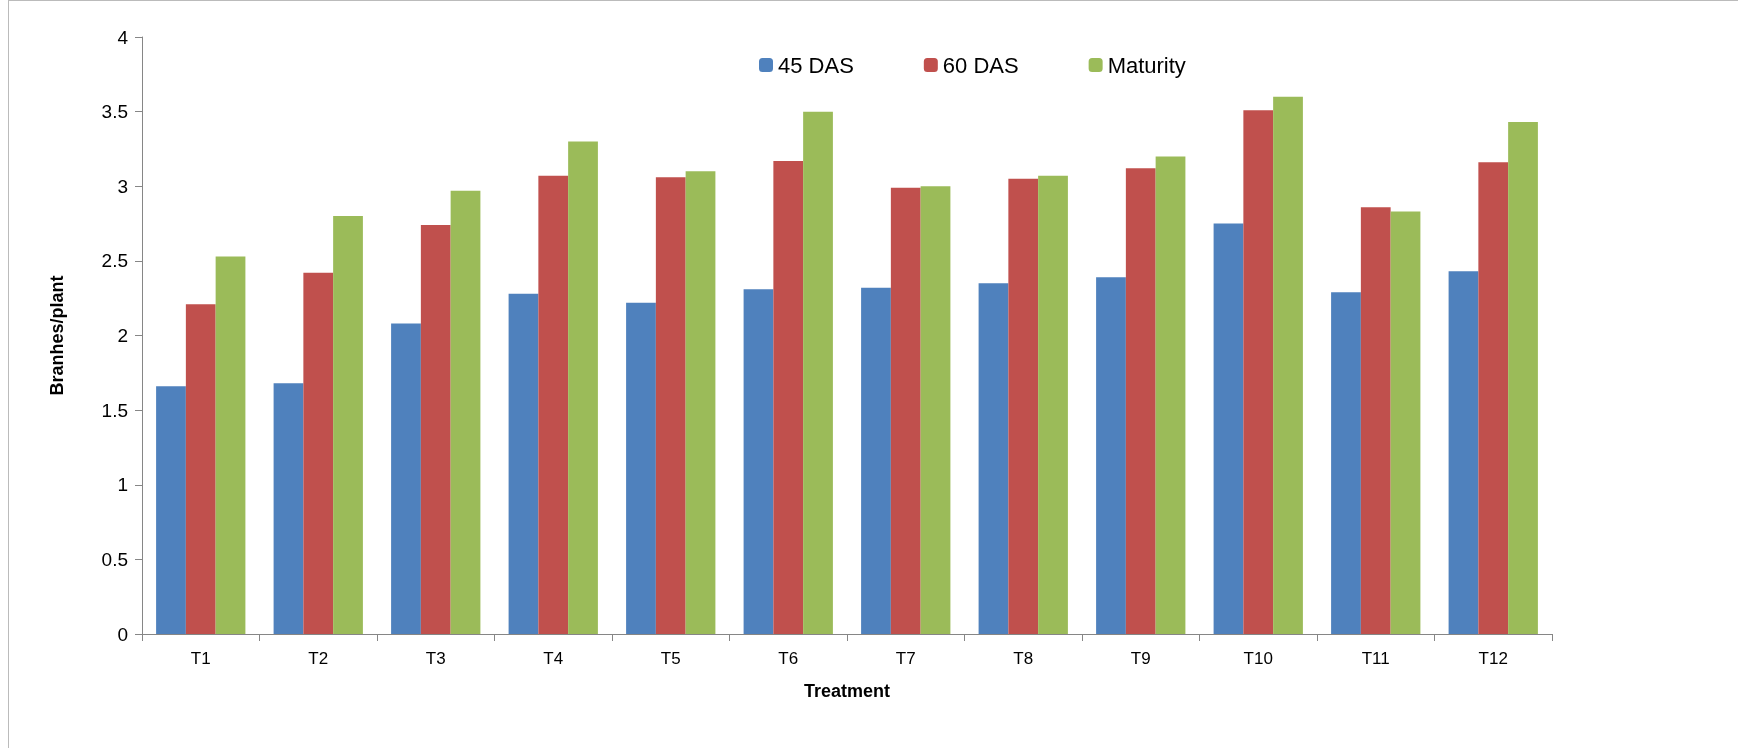 This screenshot has height=752, width=1741. I want to click on legend-label: 45 DAS, so click(816, 65).